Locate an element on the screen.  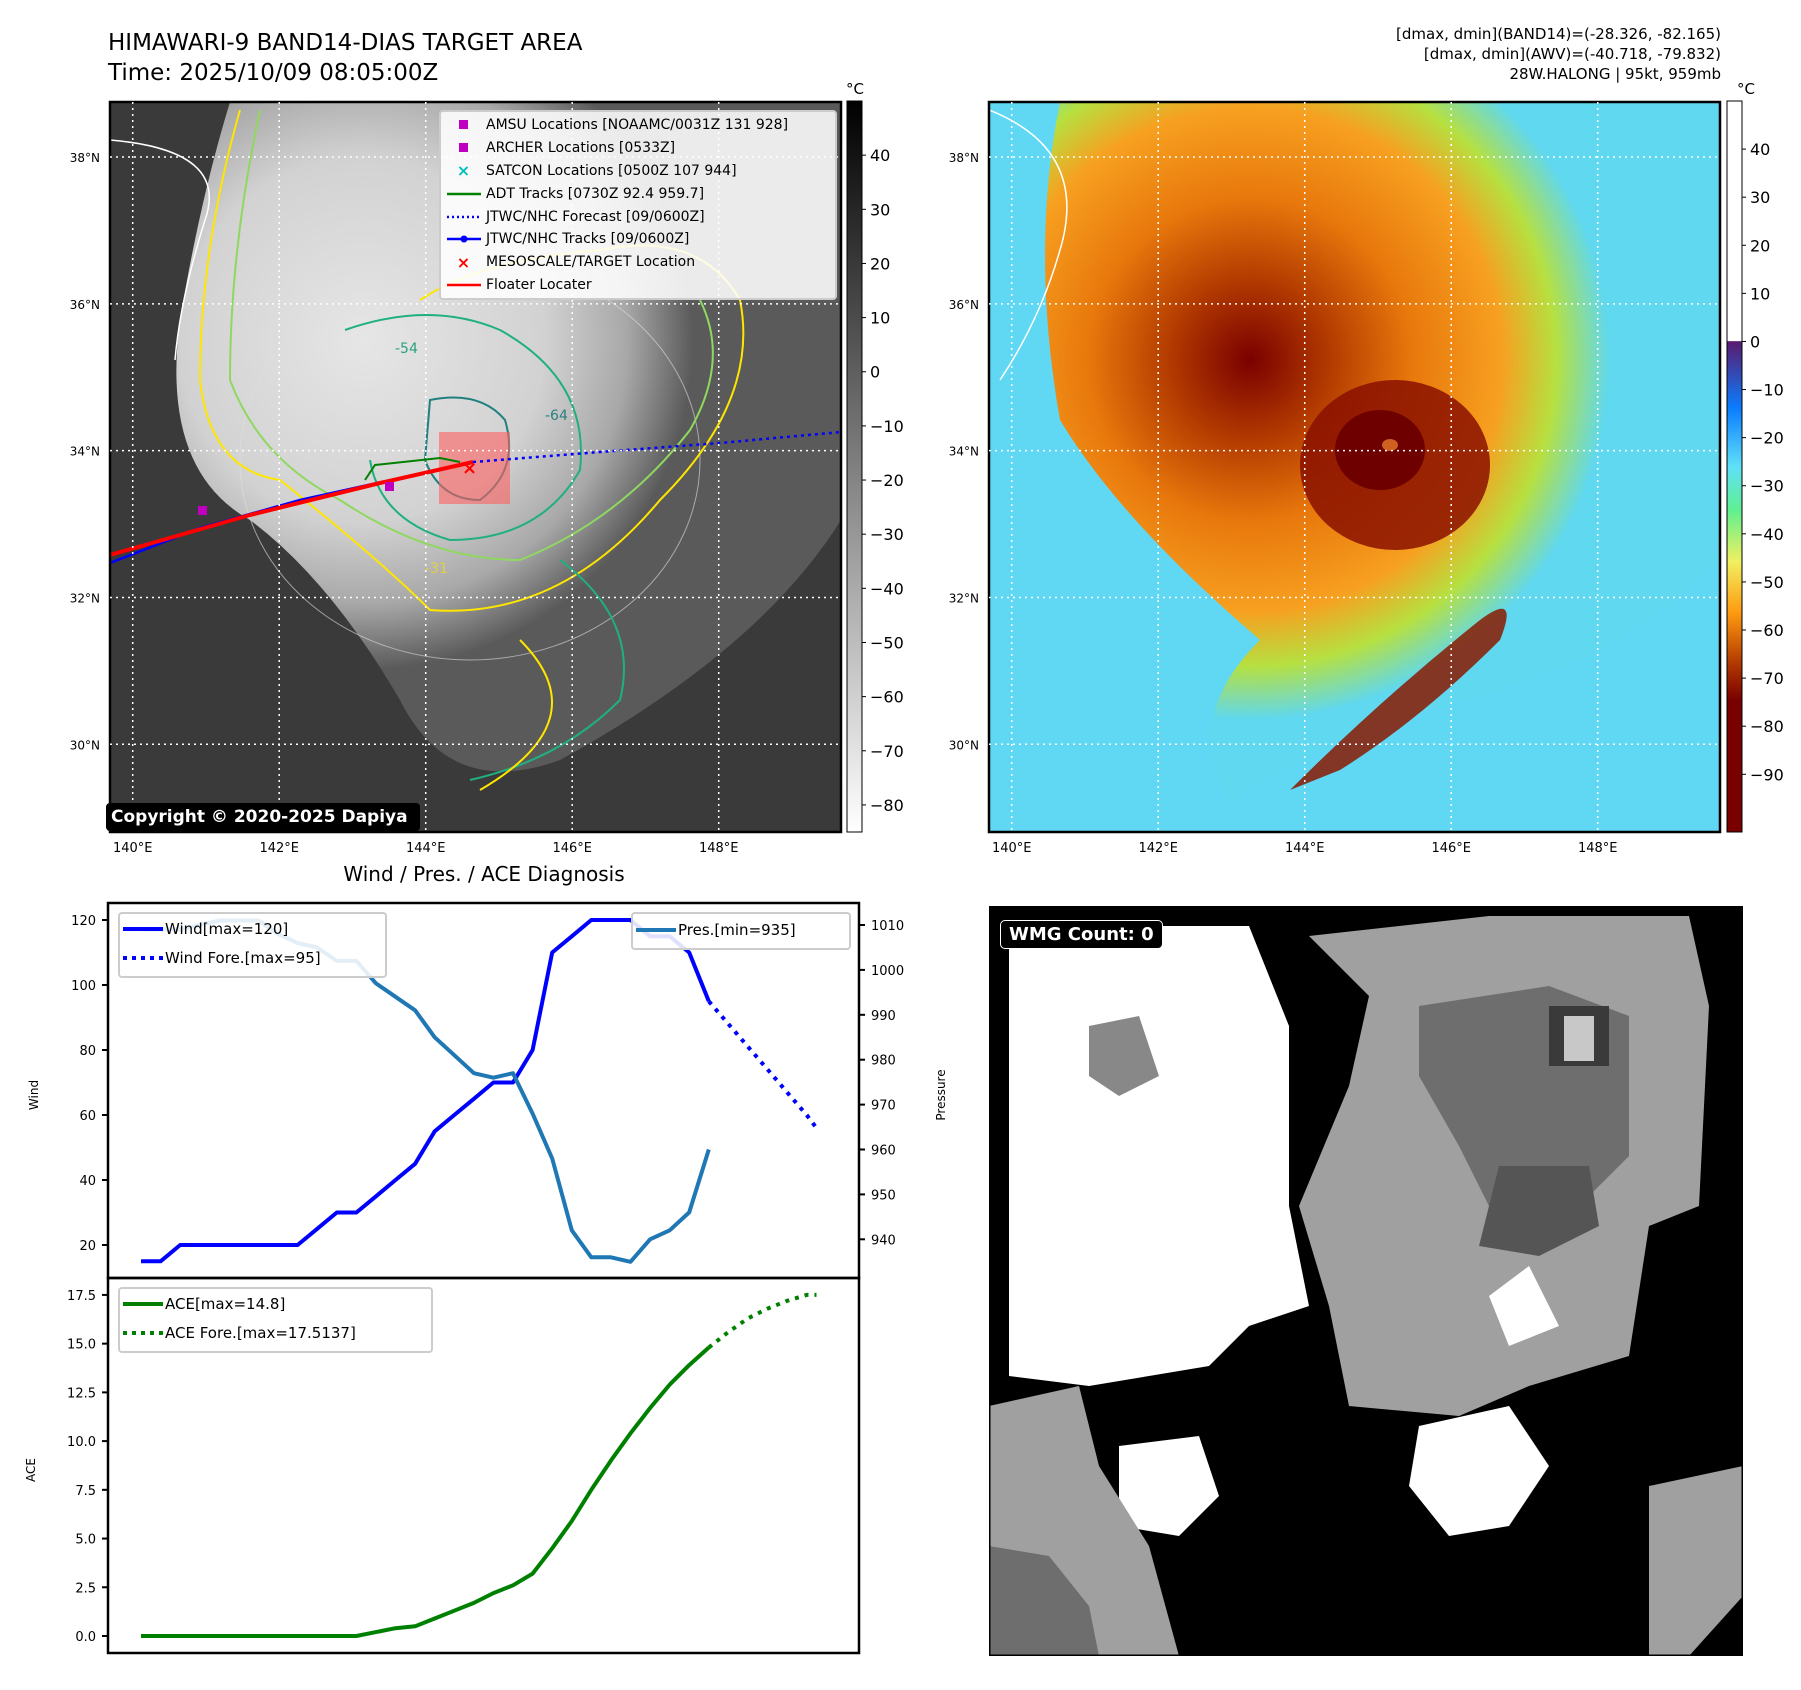
axis-tick-label: 20 is located at coordinates (87, 1246).